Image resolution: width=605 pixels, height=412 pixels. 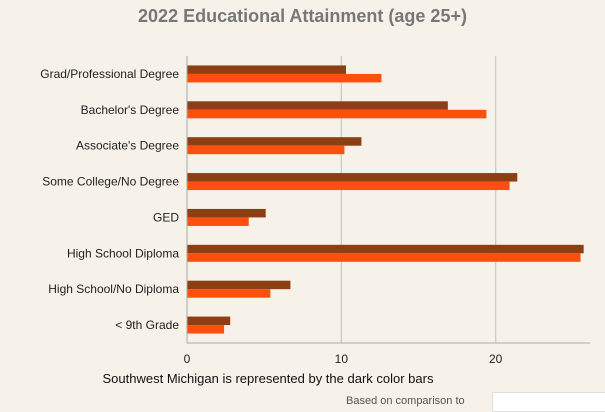 I want to click on x-axis-ticks: 0 10 20, so click(x=343, y=359).